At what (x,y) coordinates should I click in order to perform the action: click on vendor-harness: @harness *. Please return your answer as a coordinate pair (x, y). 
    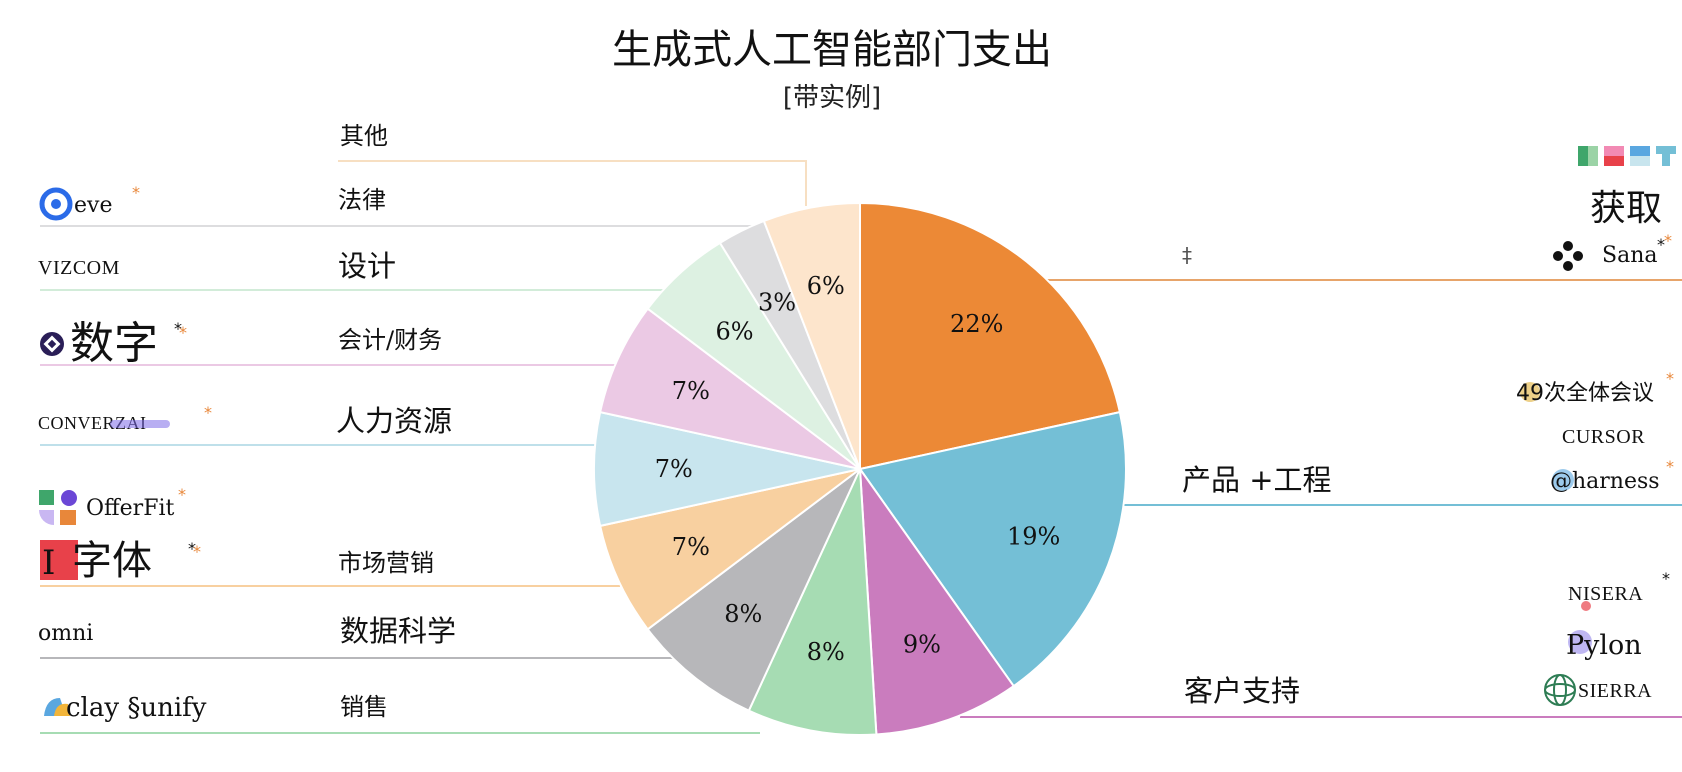
    Looking at the image, I should click on (1612, 475).